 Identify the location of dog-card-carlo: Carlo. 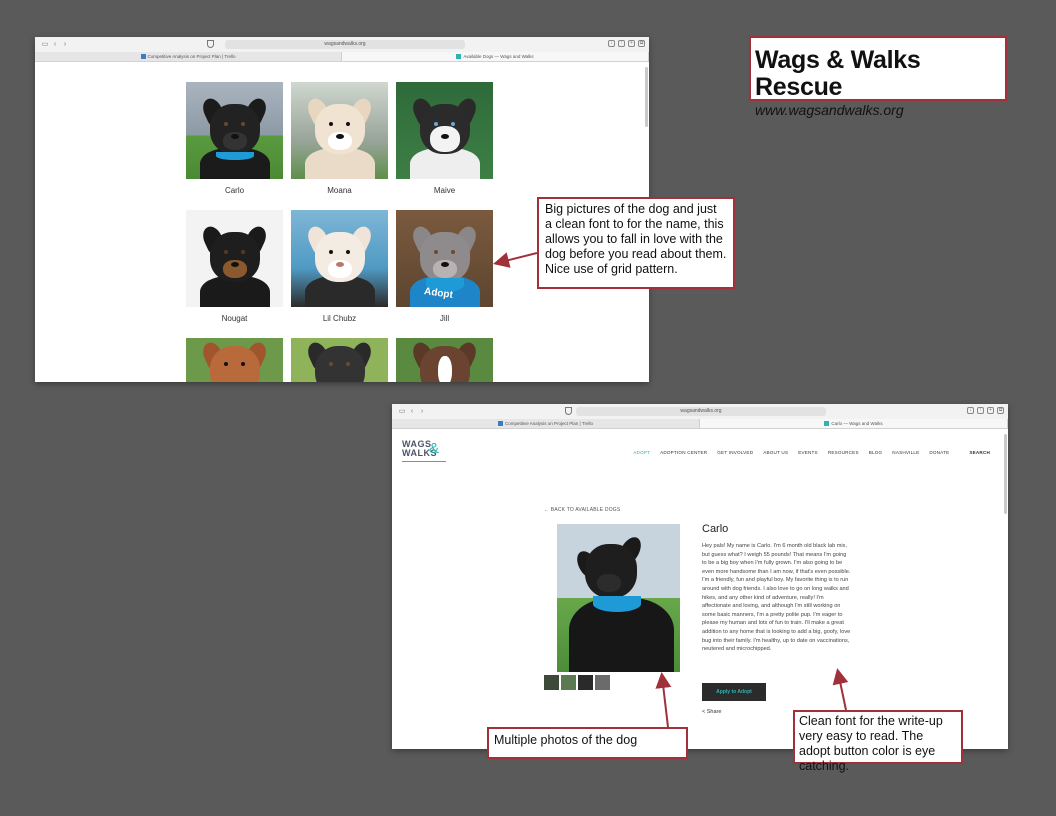
(234, 146).